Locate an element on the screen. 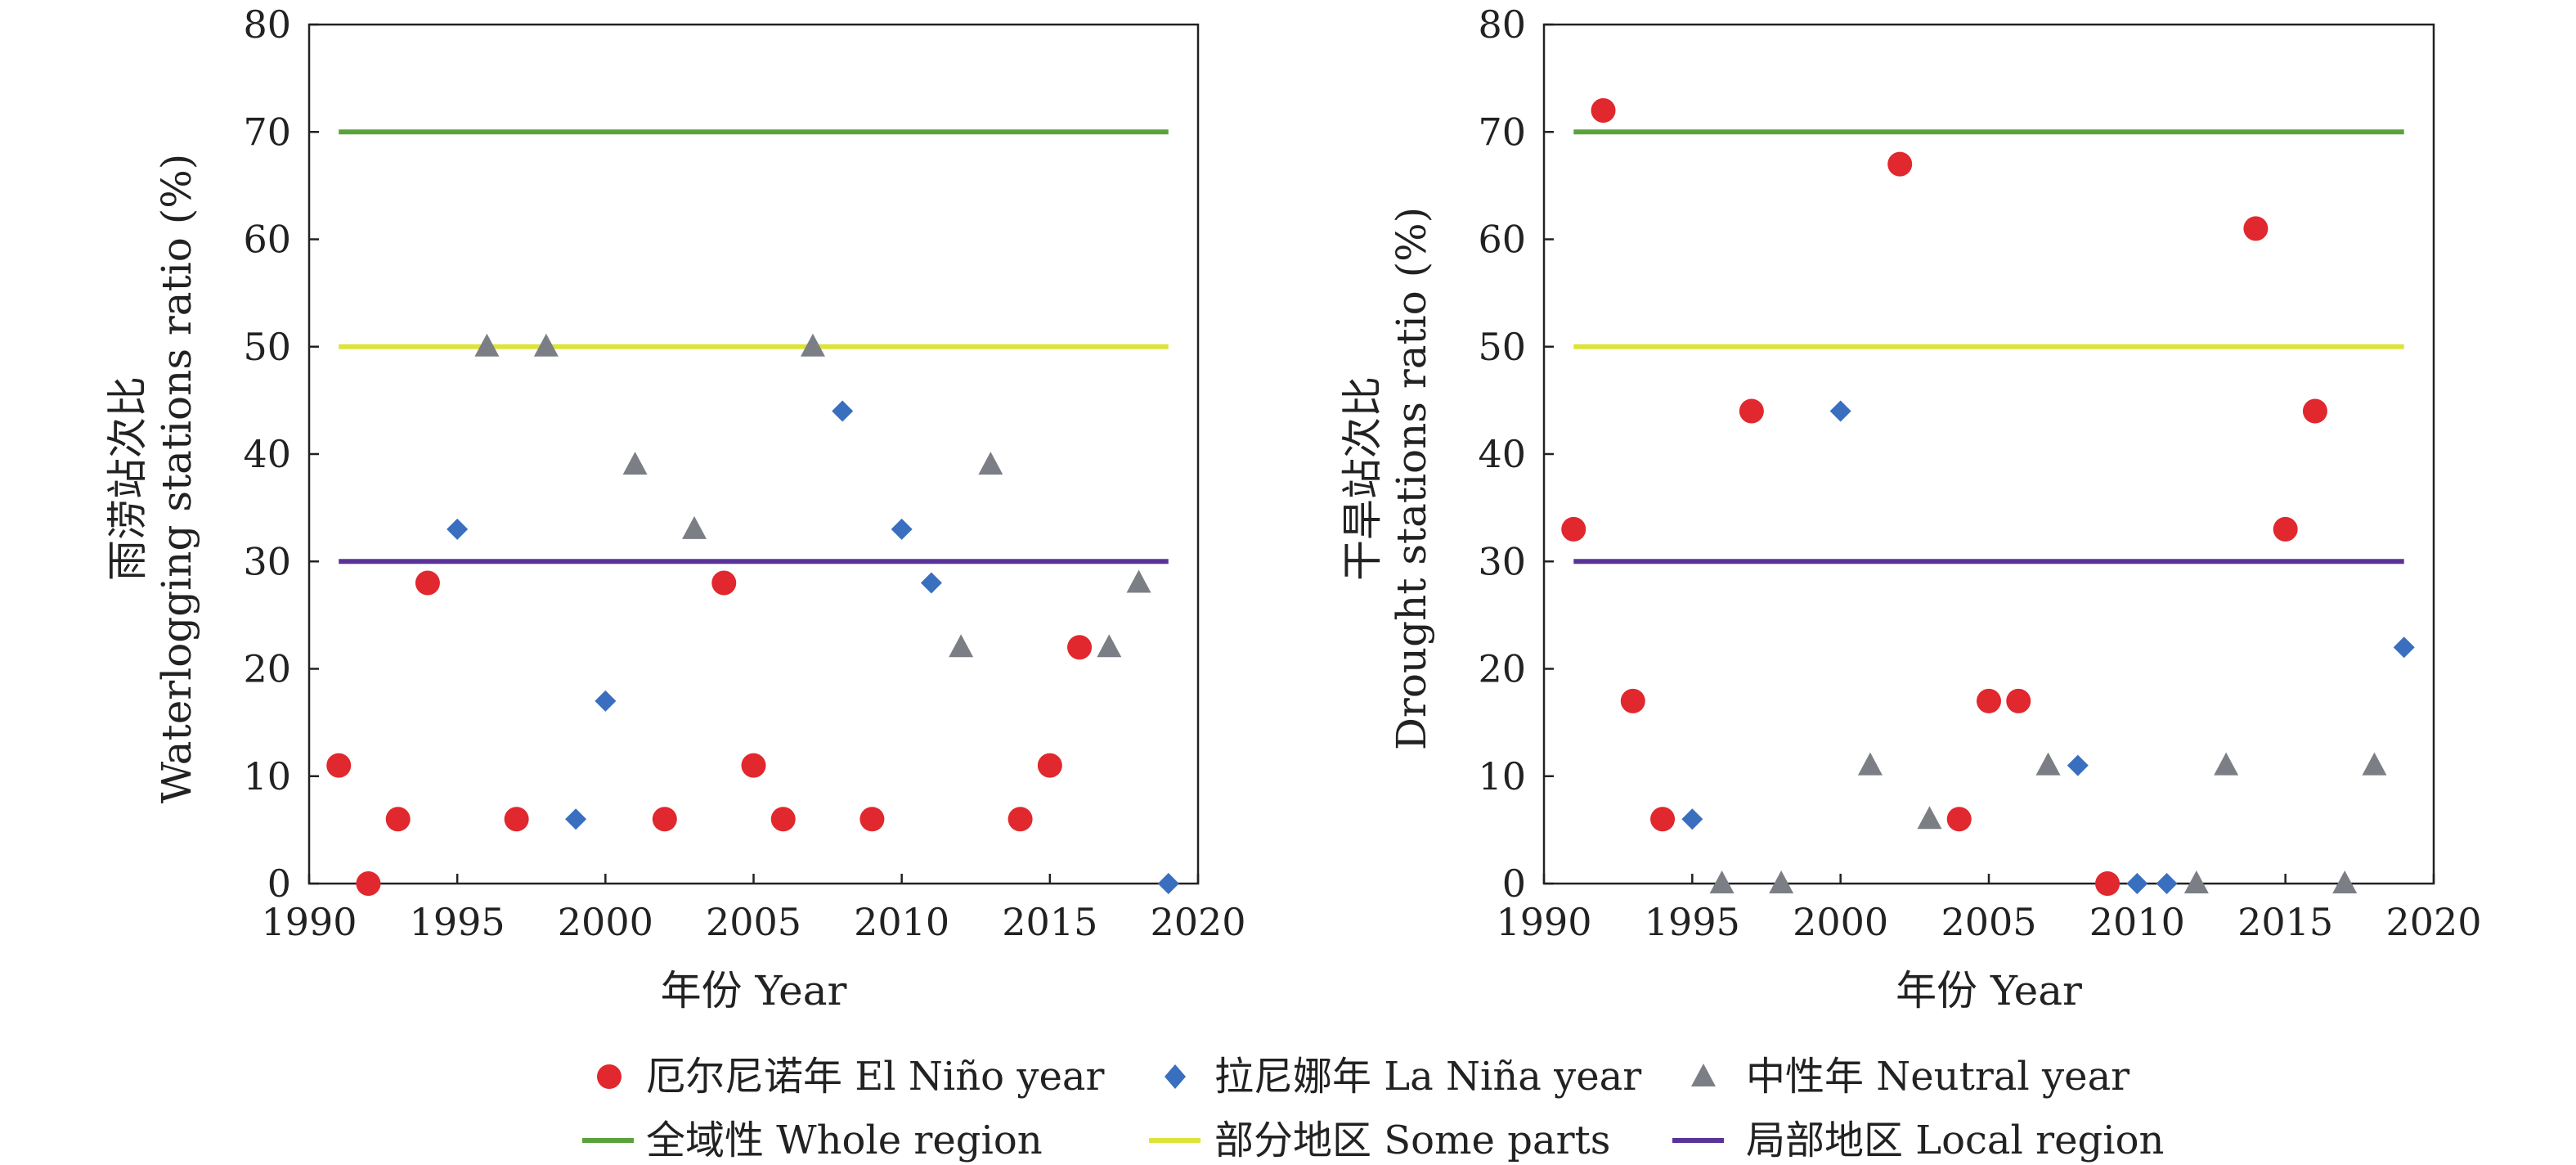 This screenshot has height=1165, width=2576. legend-item-la-nina: 拉尼娜年 La Niña year is located at coordinates (1403, 1077).